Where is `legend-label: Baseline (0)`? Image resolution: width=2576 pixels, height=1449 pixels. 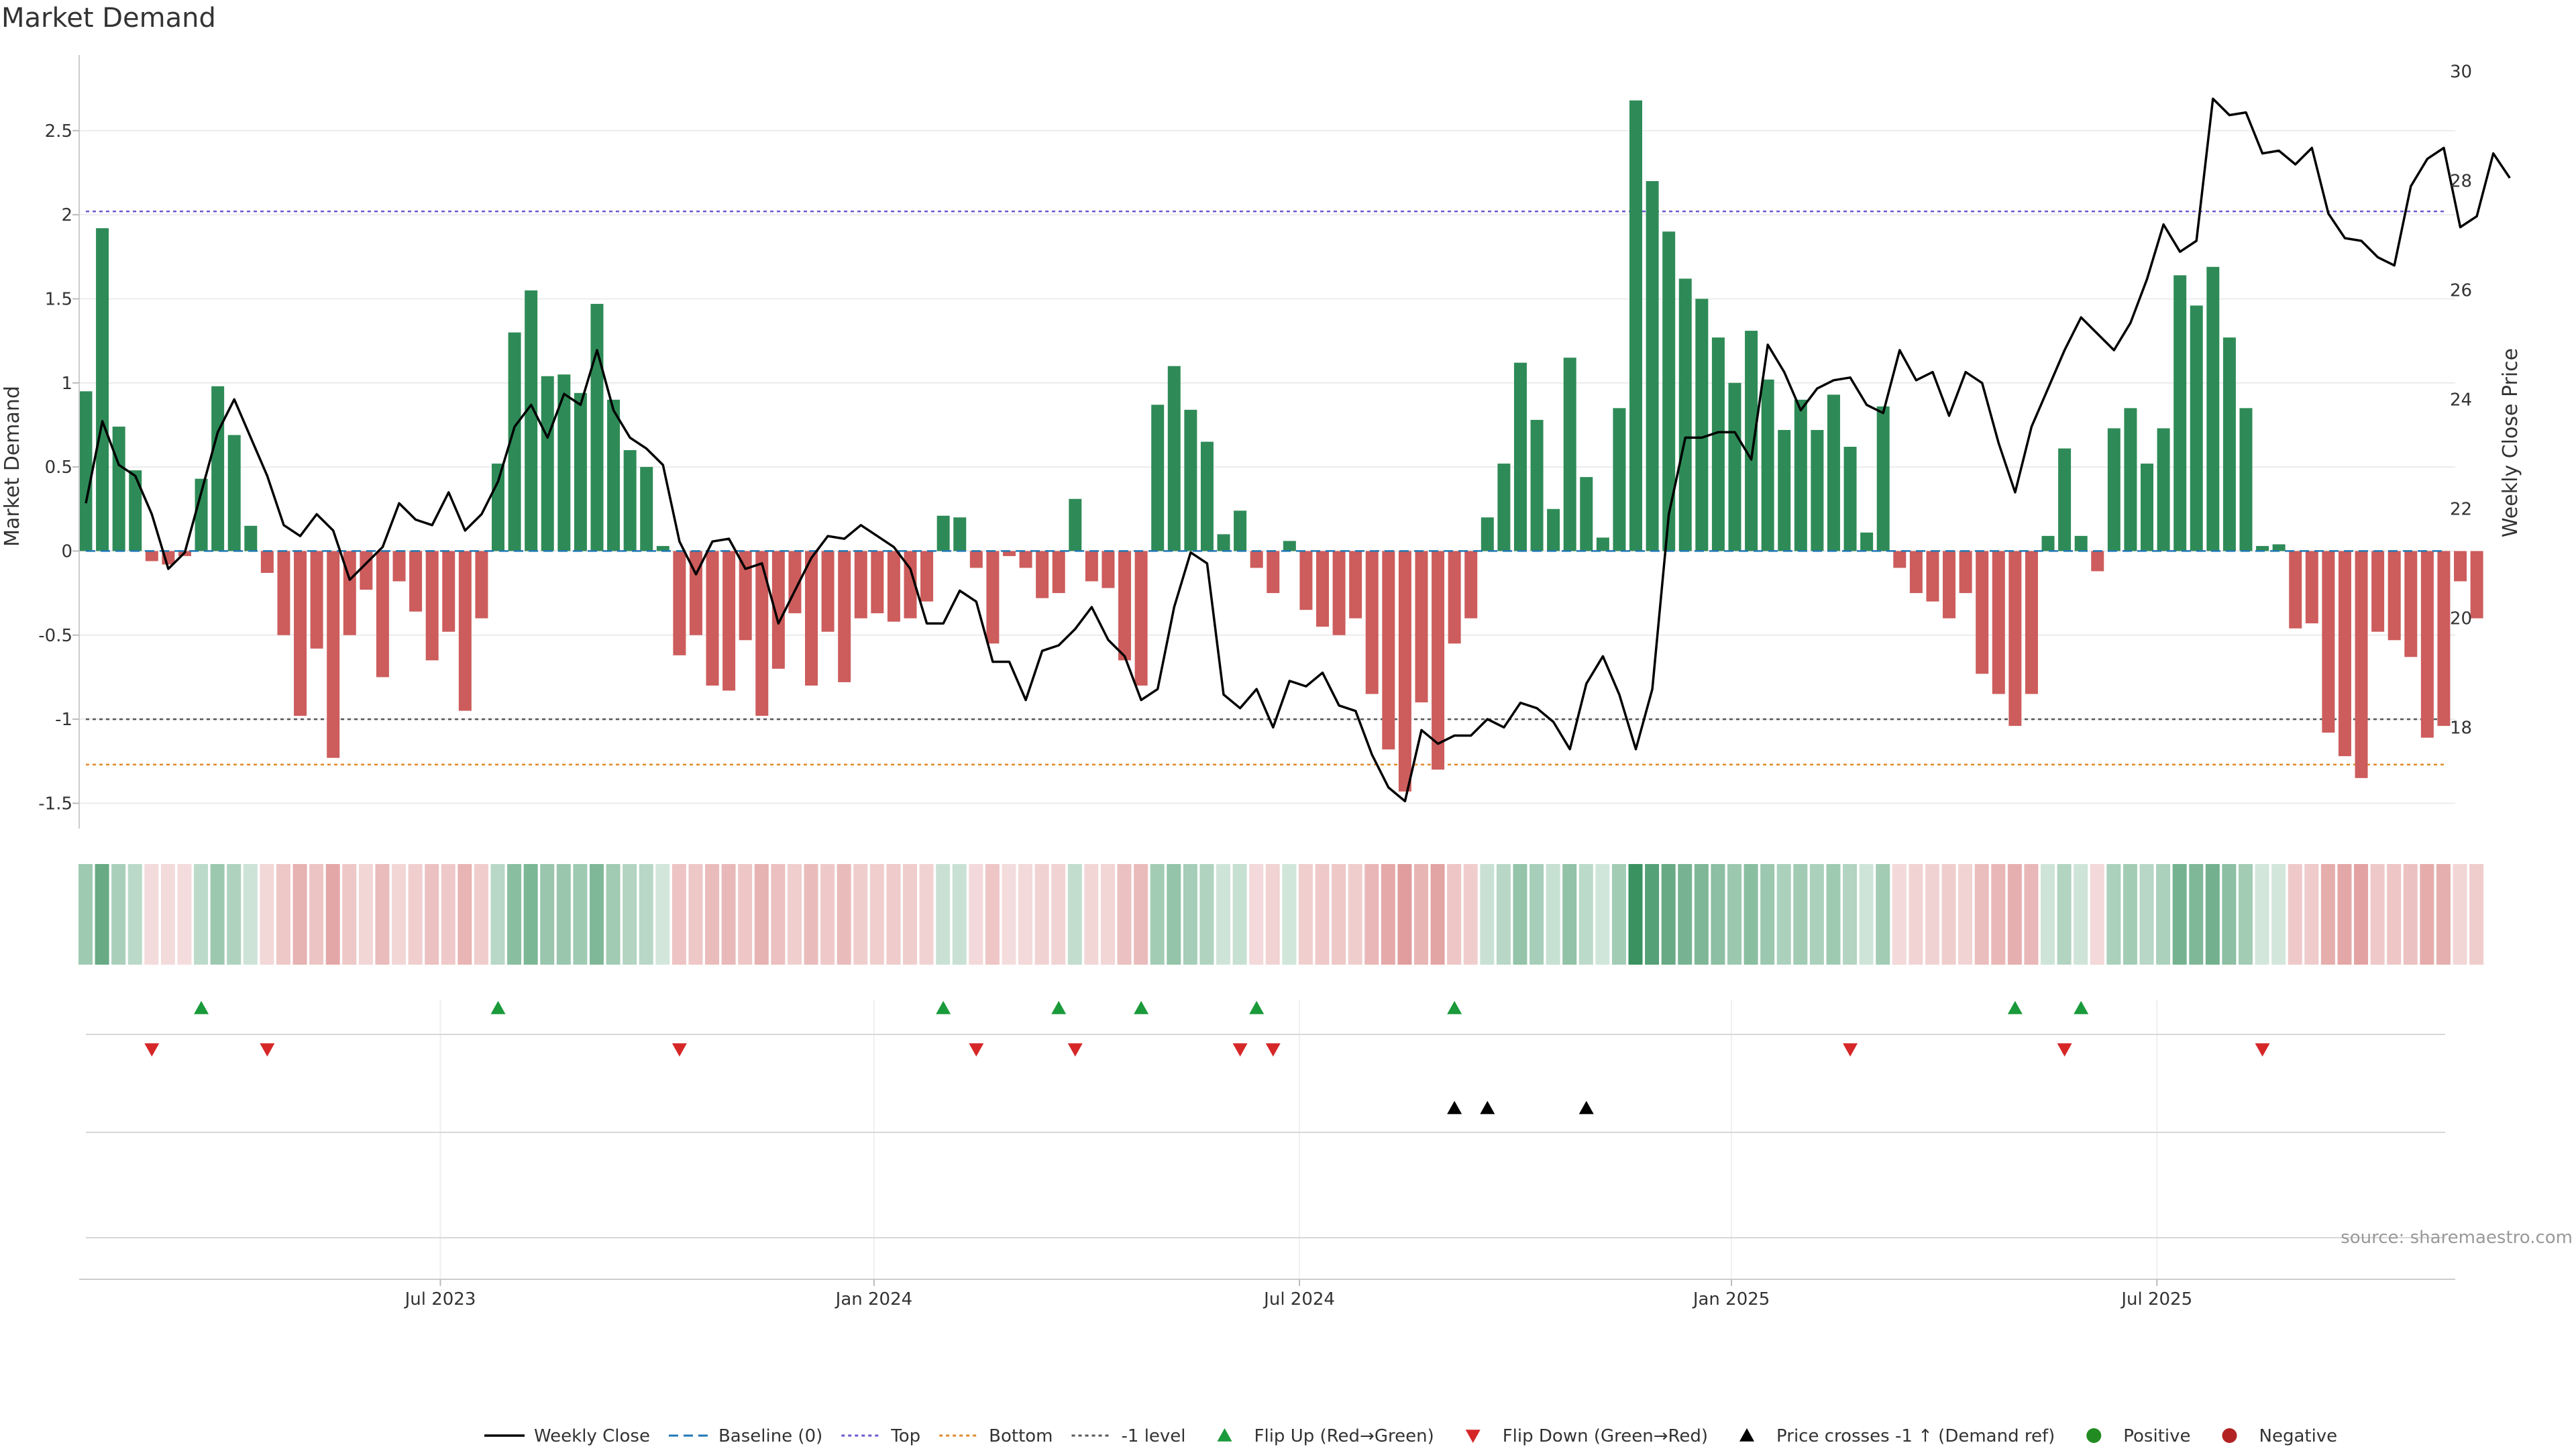 legend-label: Baseline (0) is located at coordinates (770, 1436).